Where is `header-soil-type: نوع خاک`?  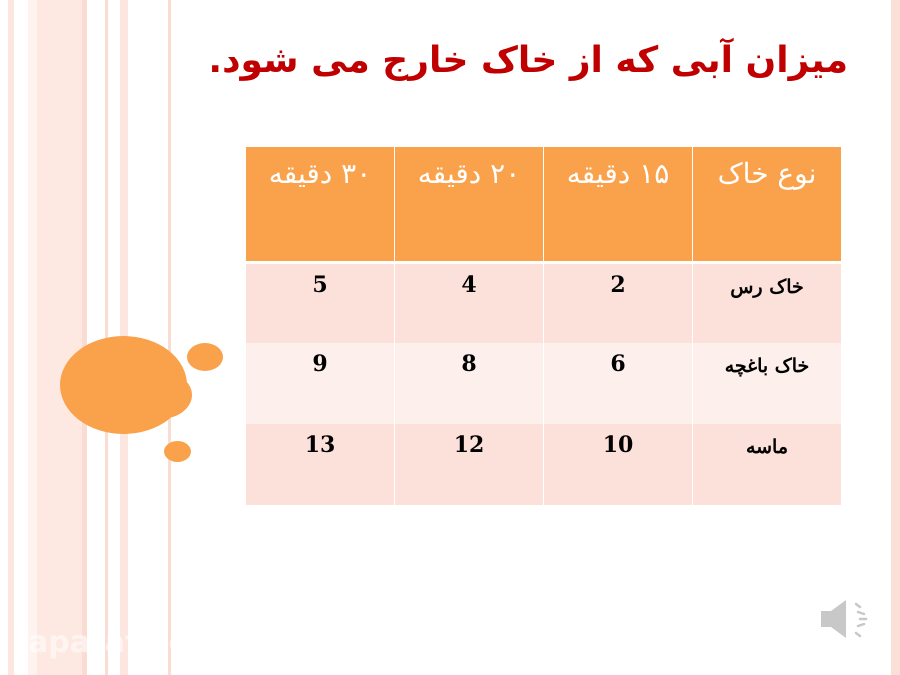 header-soil-type: نوع خاک is located at coordinates (767, 205).